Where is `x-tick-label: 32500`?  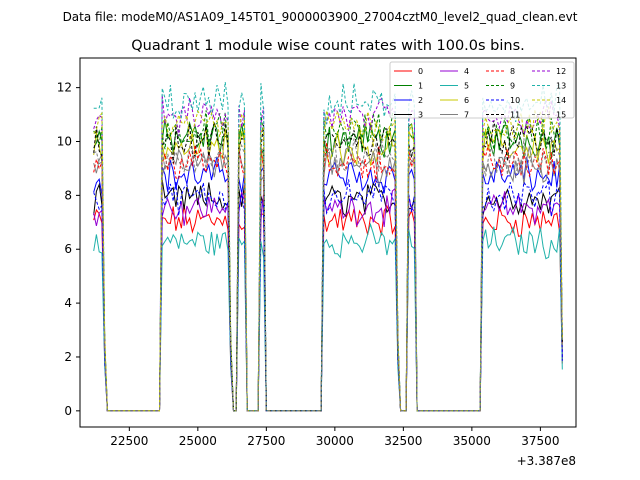
x-tick-label: 32500 is located at coordinates (403, 441).